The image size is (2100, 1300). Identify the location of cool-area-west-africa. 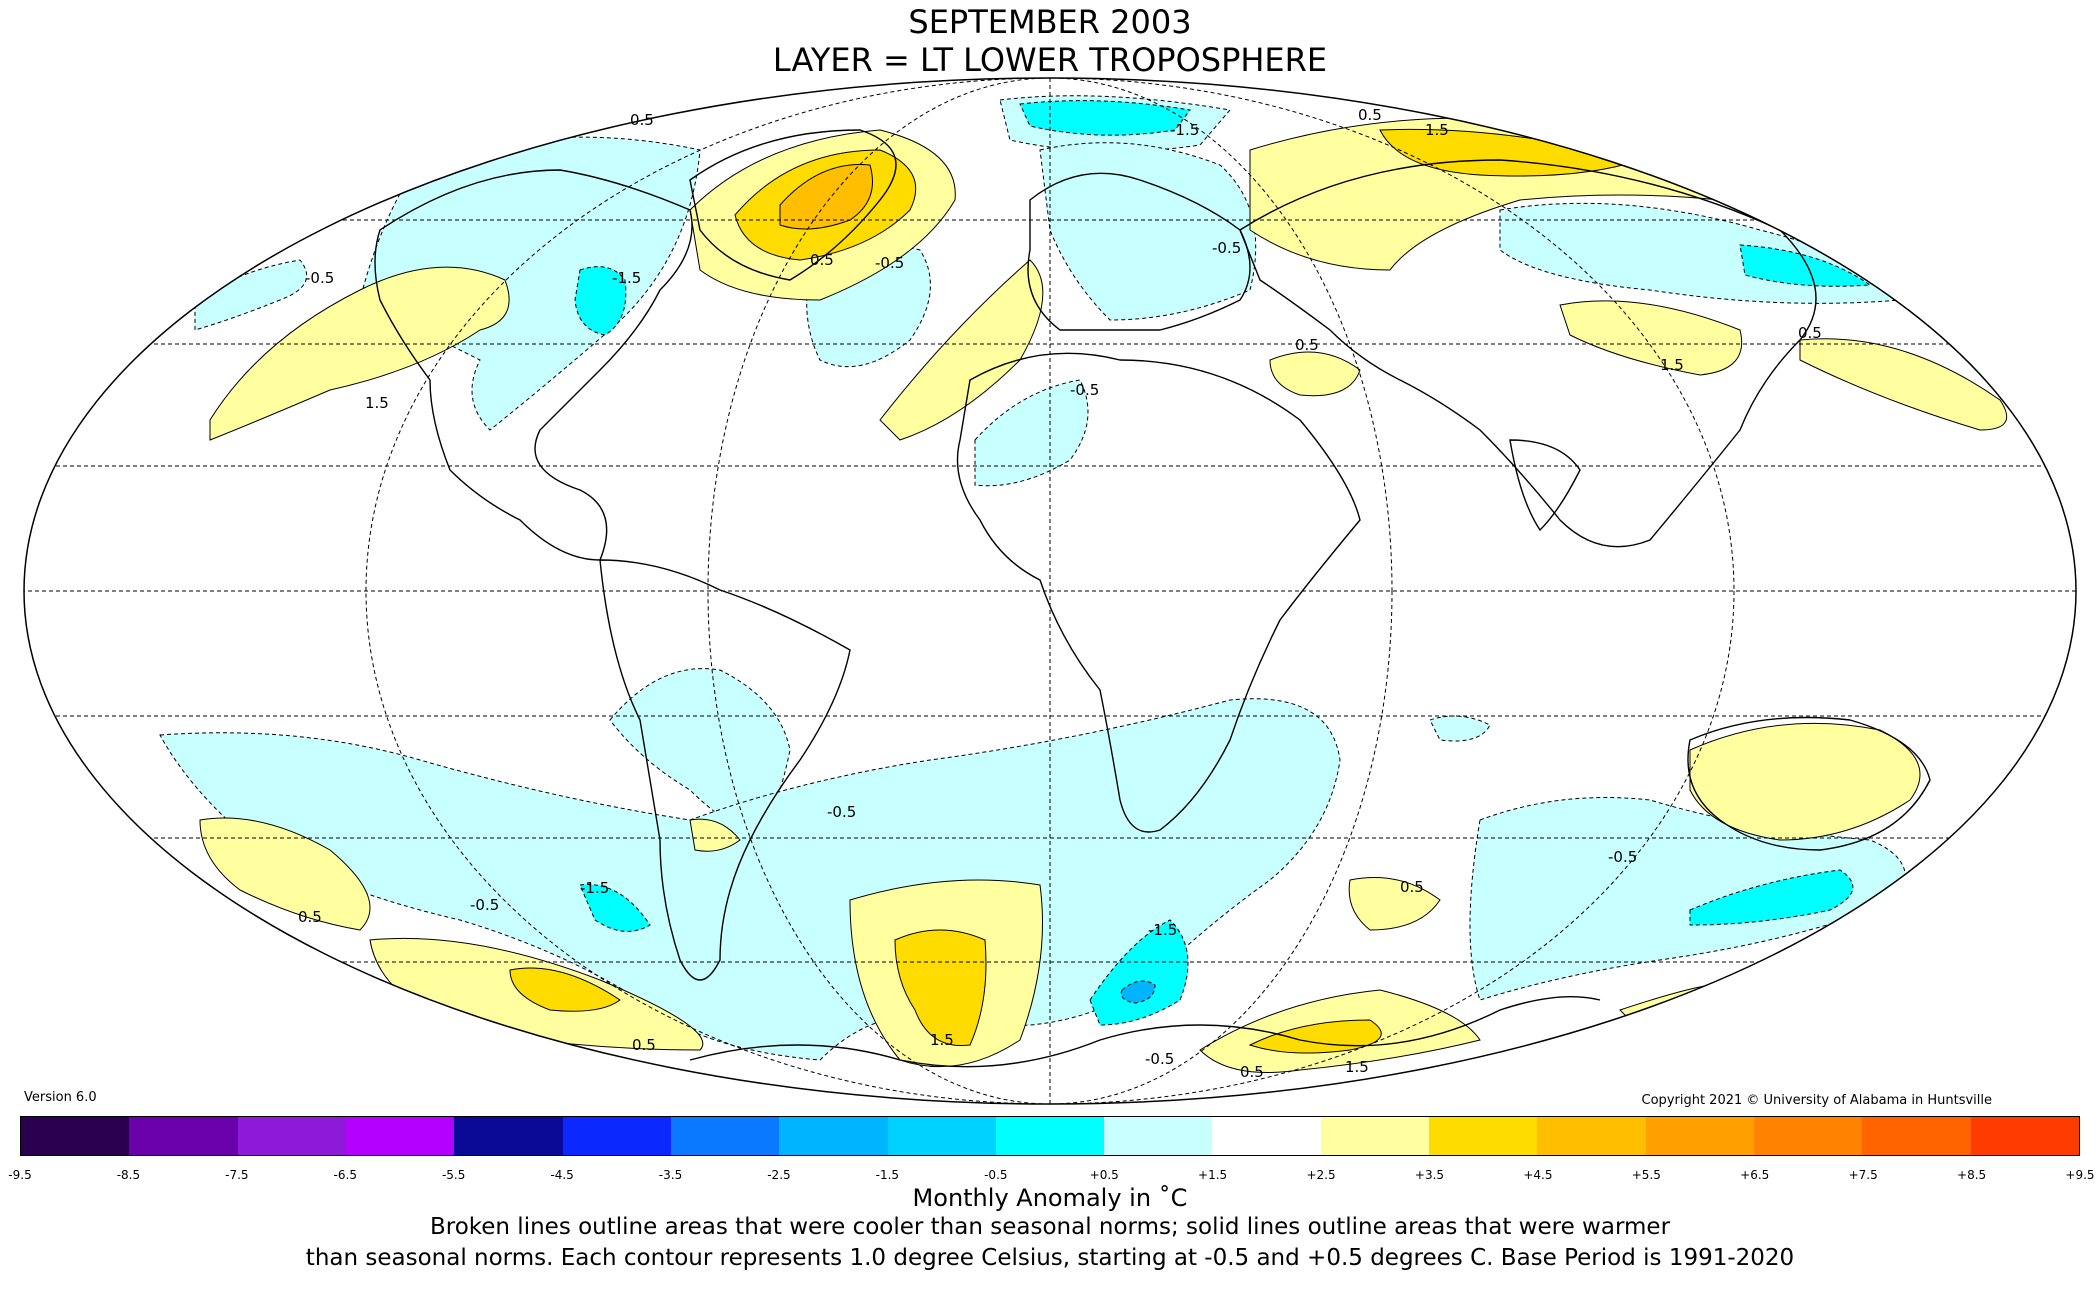
(1031, 433).